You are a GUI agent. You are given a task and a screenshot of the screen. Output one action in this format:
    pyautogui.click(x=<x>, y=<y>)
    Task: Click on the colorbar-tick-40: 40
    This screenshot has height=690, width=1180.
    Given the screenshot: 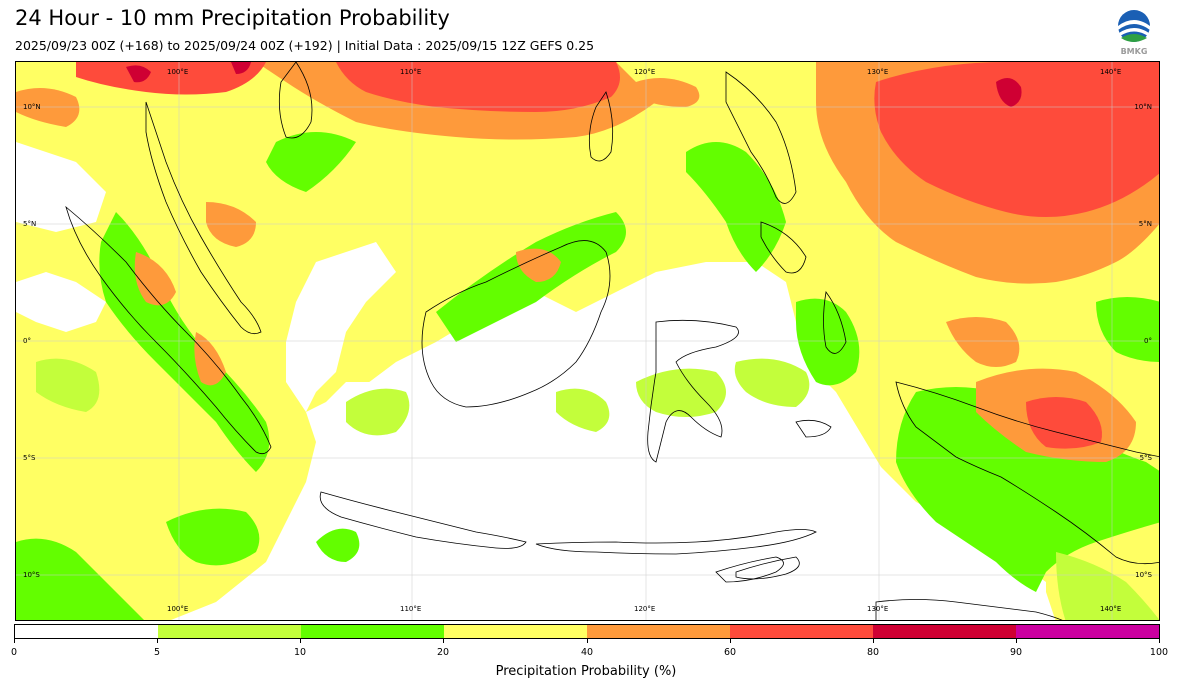 What is the action you would take?
    pyautogui.click(x=587, y=652)
    